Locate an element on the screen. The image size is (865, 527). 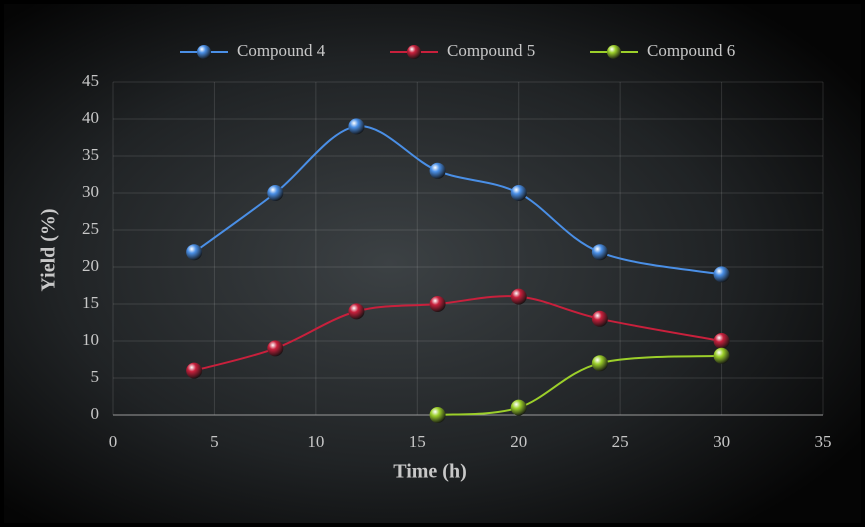
y-tick-label: 10 is located at coordinates (90, 339).